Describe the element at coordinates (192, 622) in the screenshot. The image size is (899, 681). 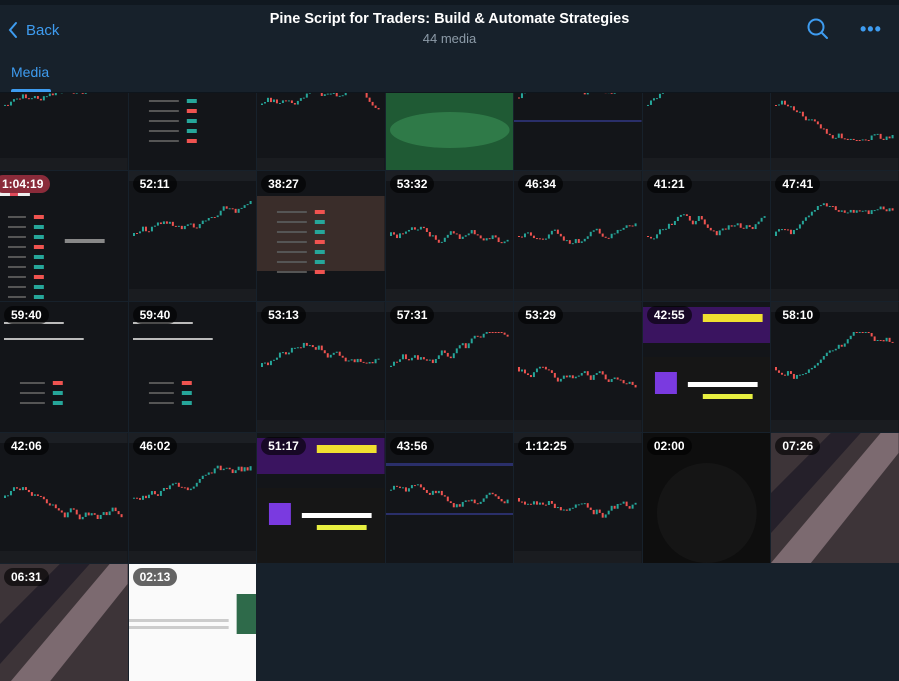
I see `media-item: 02:13` at that location.